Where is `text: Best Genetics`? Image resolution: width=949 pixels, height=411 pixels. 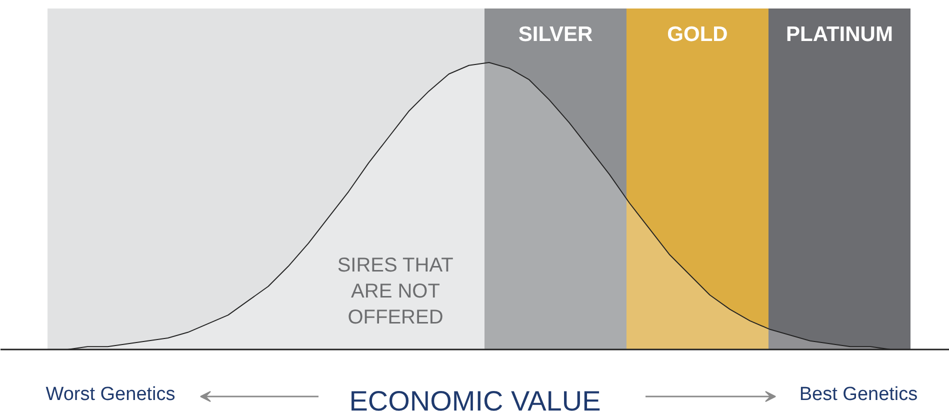 text: Best Genetics is located at coordinates (858, 394).